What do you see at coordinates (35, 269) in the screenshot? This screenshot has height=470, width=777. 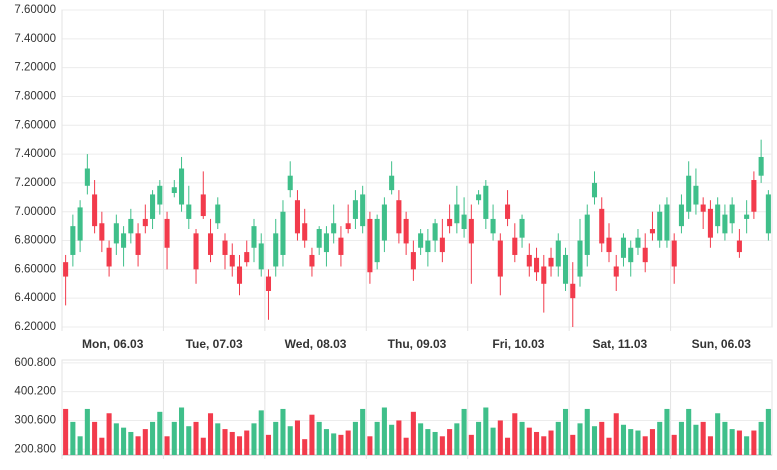 I see `y-tick-label: 6.60000` at bounding box center [35, 269].